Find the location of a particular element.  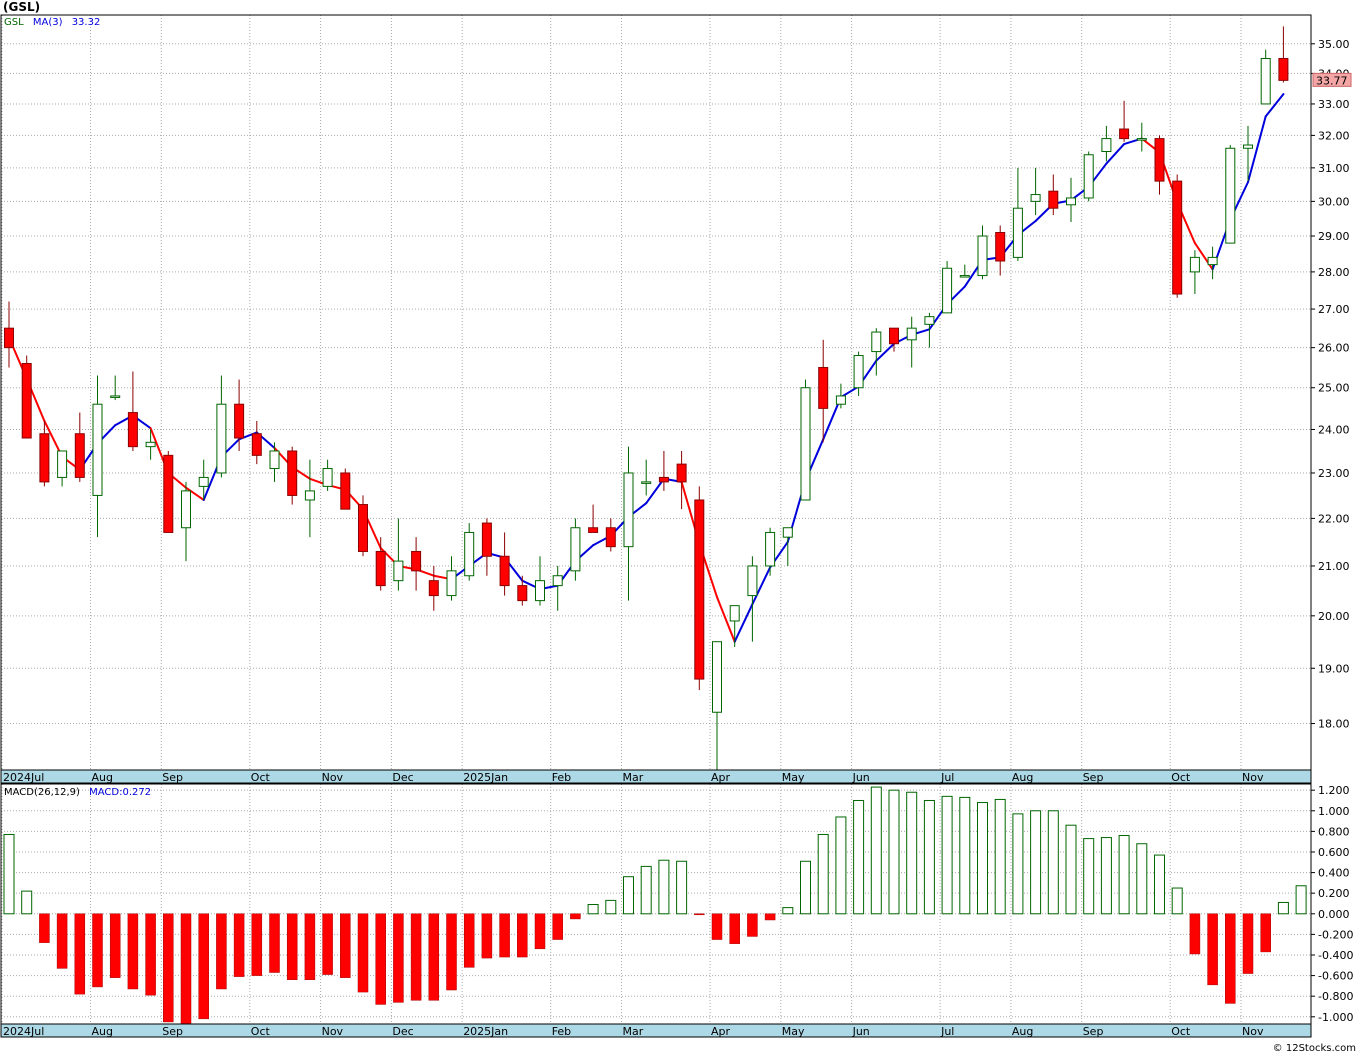

price-tick-label: 18.00 is located at coordinates (1334, 724).